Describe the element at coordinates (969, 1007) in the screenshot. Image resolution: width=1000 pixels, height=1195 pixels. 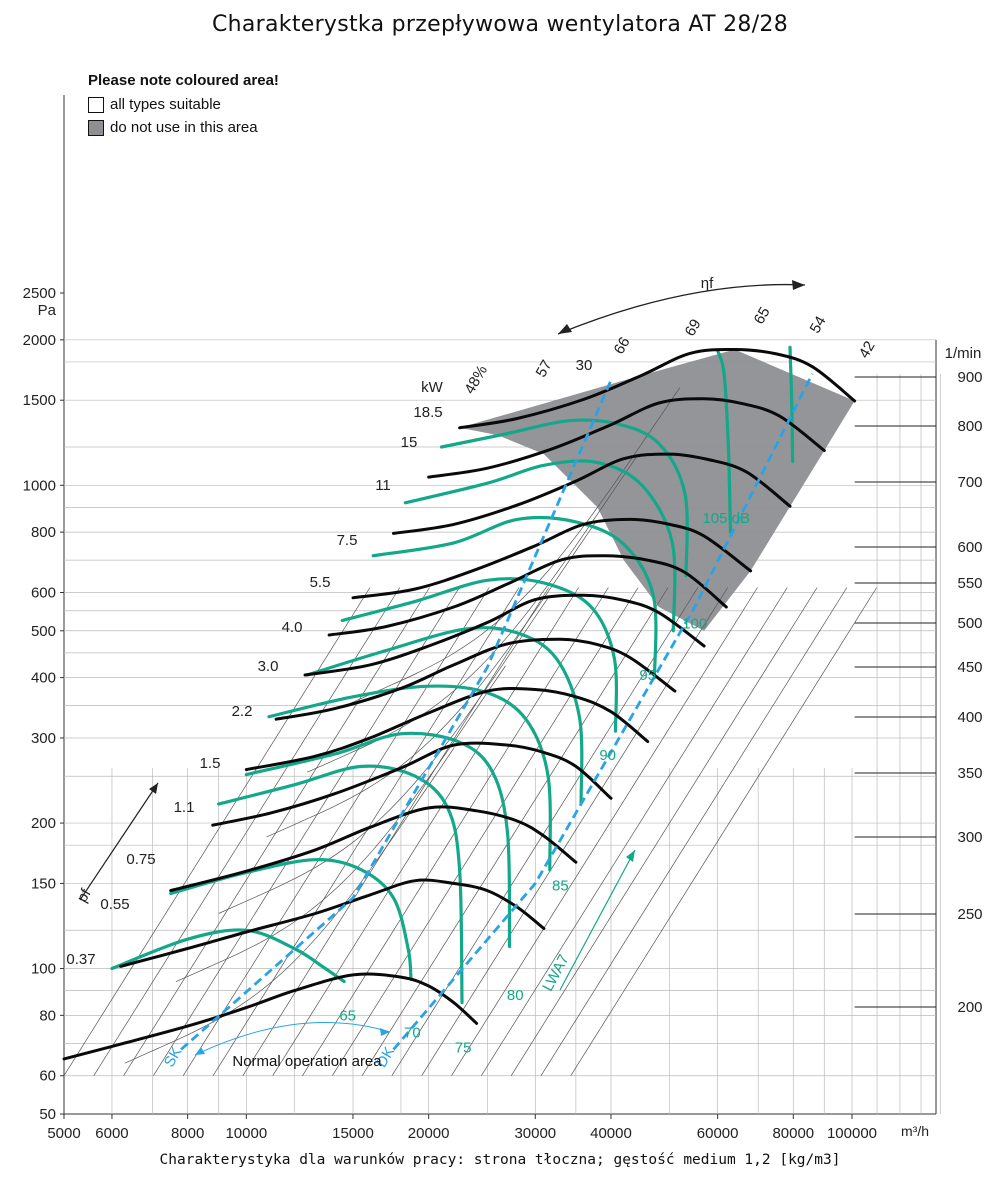
I see `rpm-label: 200` at that location.